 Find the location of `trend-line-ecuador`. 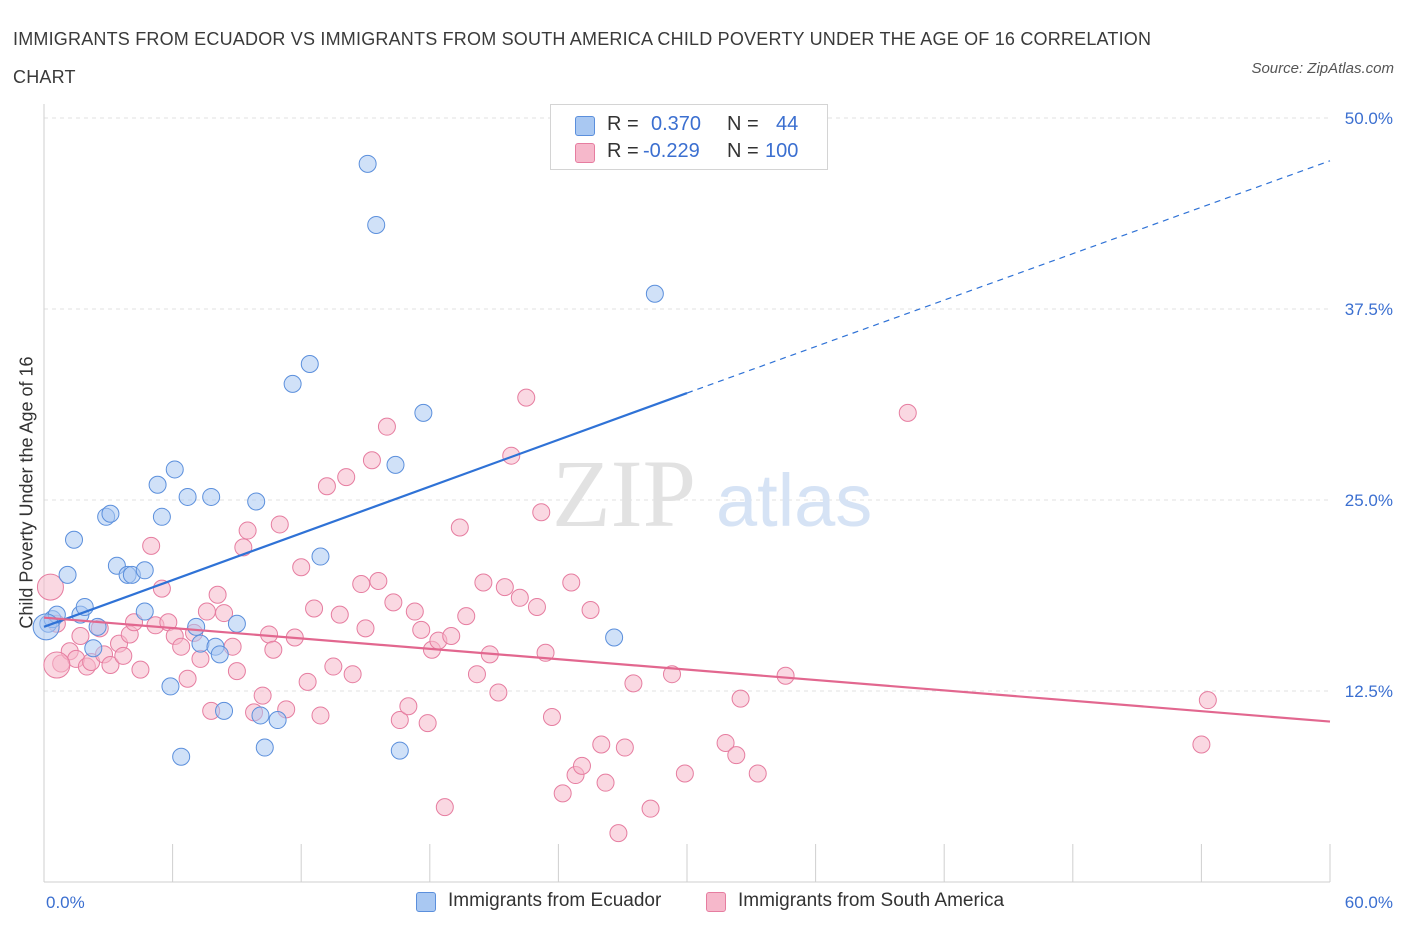

trend-line-ecuador is located at coordinates (365, 510).